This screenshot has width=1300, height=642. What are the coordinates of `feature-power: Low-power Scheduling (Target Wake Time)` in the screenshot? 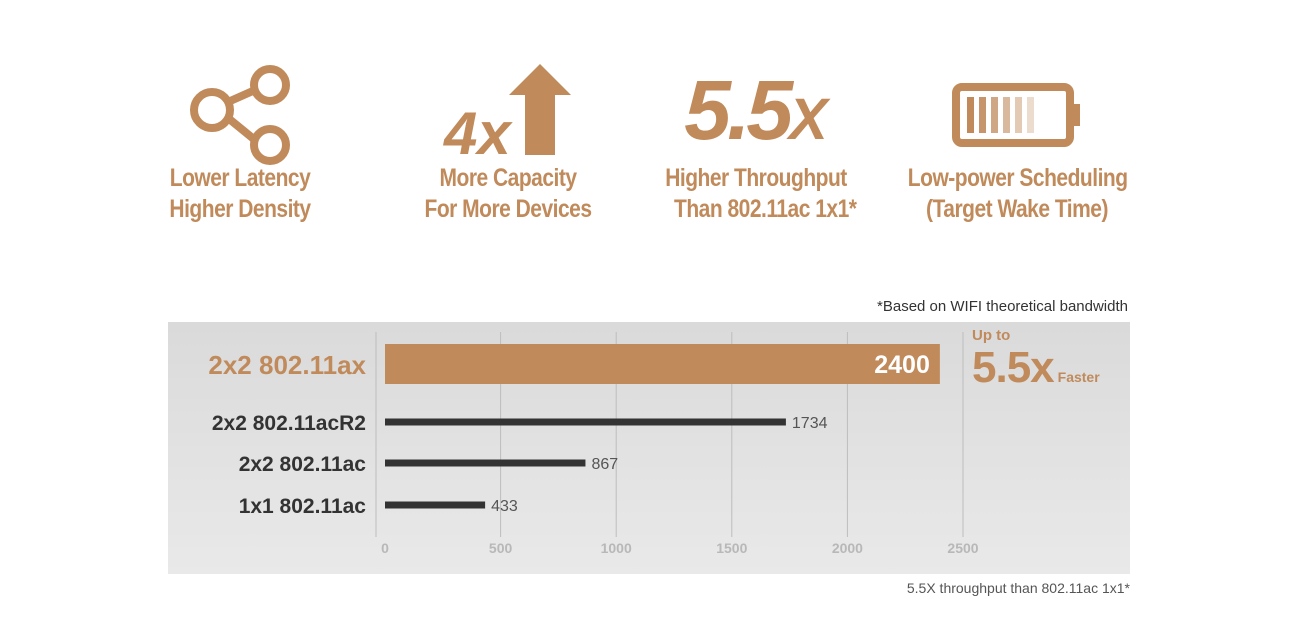 It's located at (1017, 150).